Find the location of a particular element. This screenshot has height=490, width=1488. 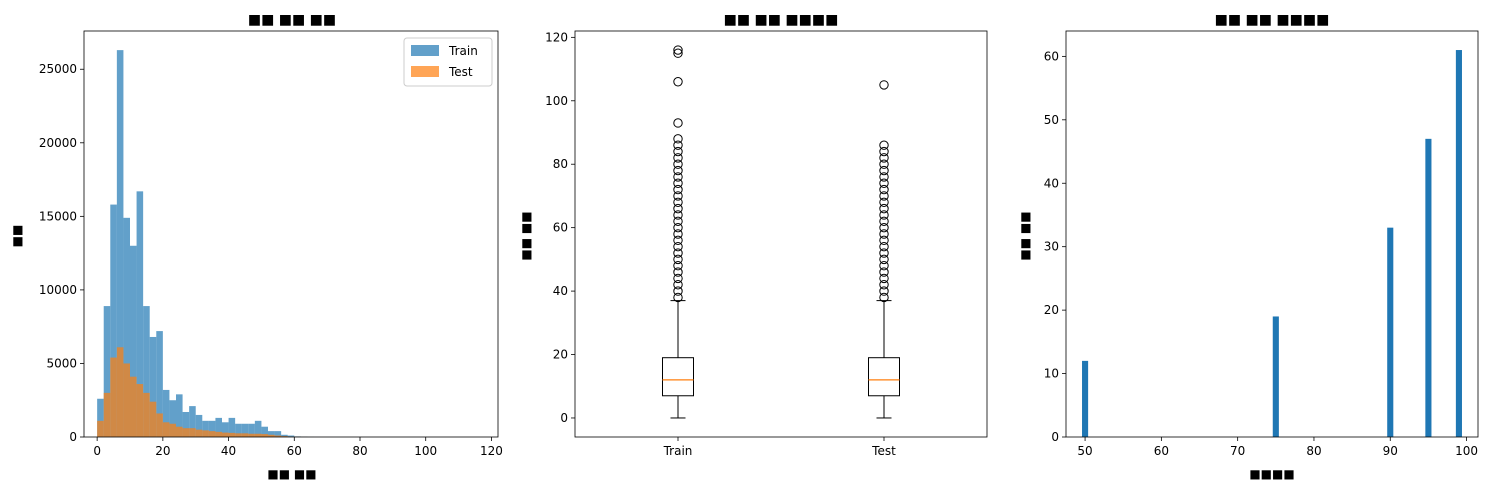

x-tick-label: 120 is located at coordinates (491, 451).